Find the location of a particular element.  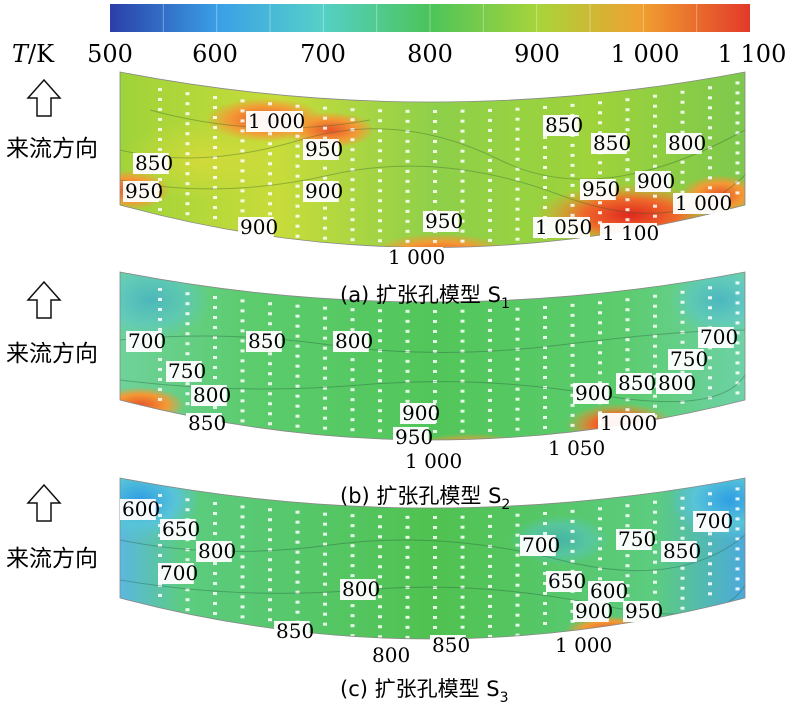

colorbar-tick-label: 500 is located at coordinates (110, 54).